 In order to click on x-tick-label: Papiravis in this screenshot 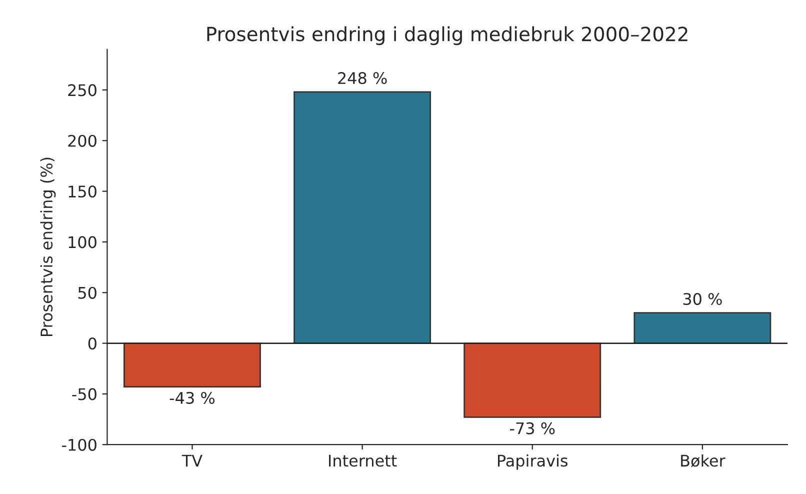, I will do `click(533, 462)`.